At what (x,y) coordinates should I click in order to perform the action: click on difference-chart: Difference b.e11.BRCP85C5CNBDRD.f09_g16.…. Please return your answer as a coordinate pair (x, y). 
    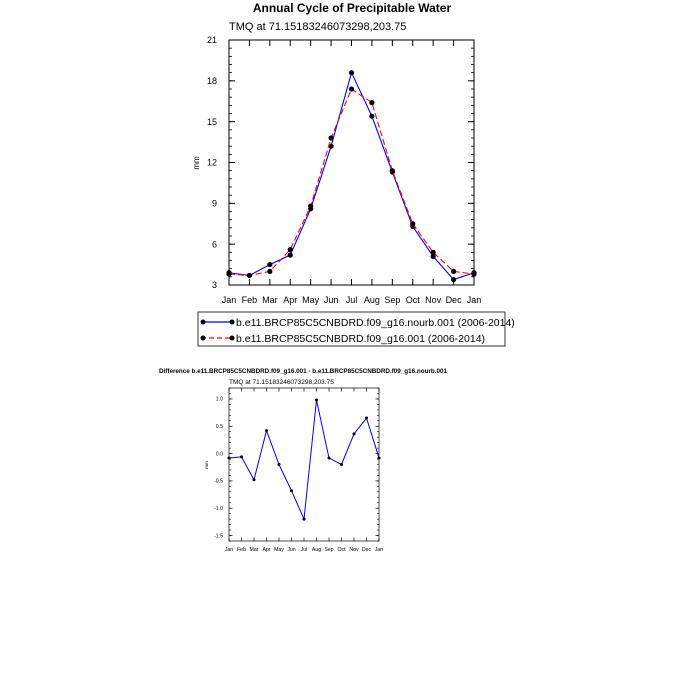
    Looking at the image, I should click on (303, 460).